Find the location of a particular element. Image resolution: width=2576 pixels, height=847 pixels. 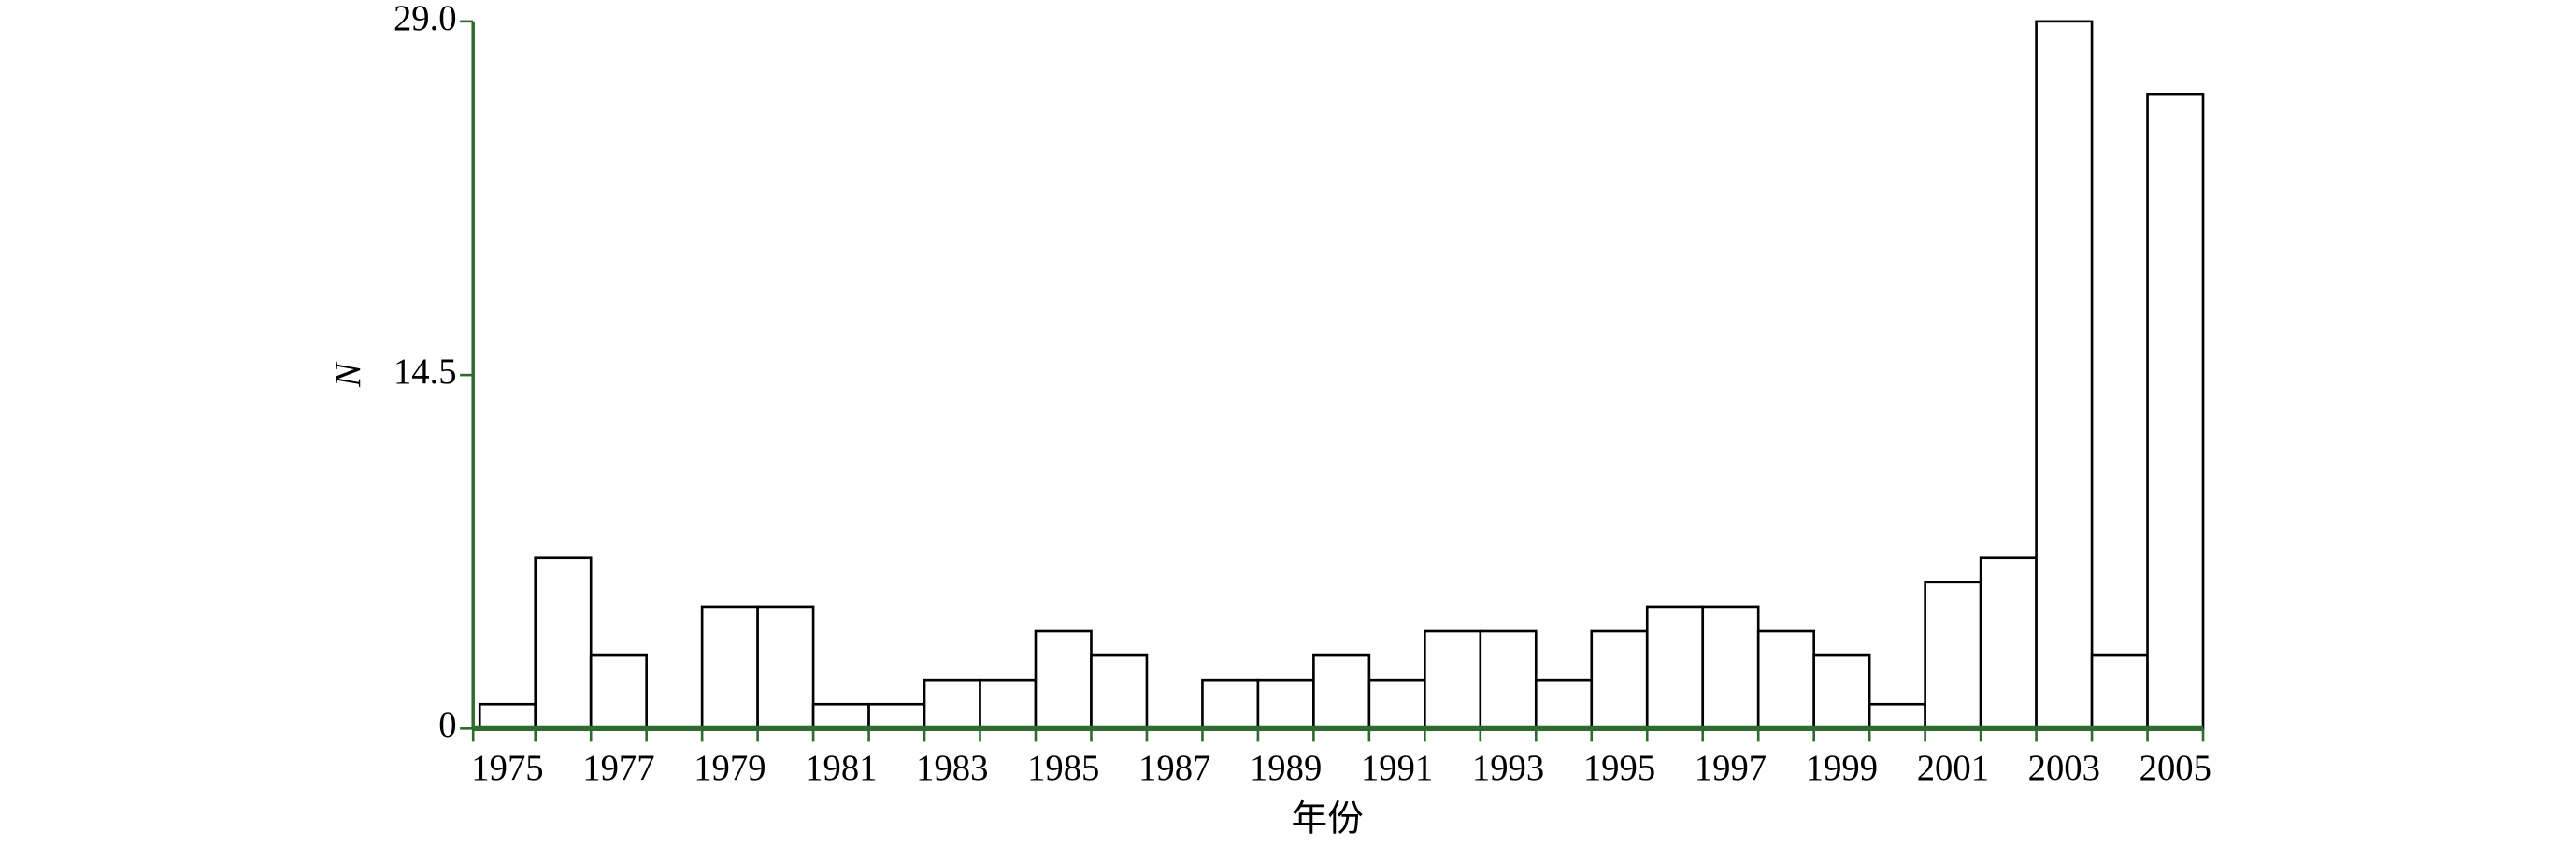

x-tick-label: 1985 is located at coordinates (1063, 768).